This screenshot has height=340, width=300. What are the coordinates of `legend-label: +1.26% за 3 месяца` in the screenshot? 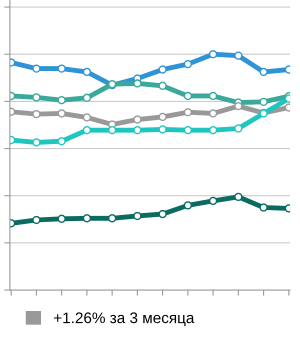 It's located at (124, 319).